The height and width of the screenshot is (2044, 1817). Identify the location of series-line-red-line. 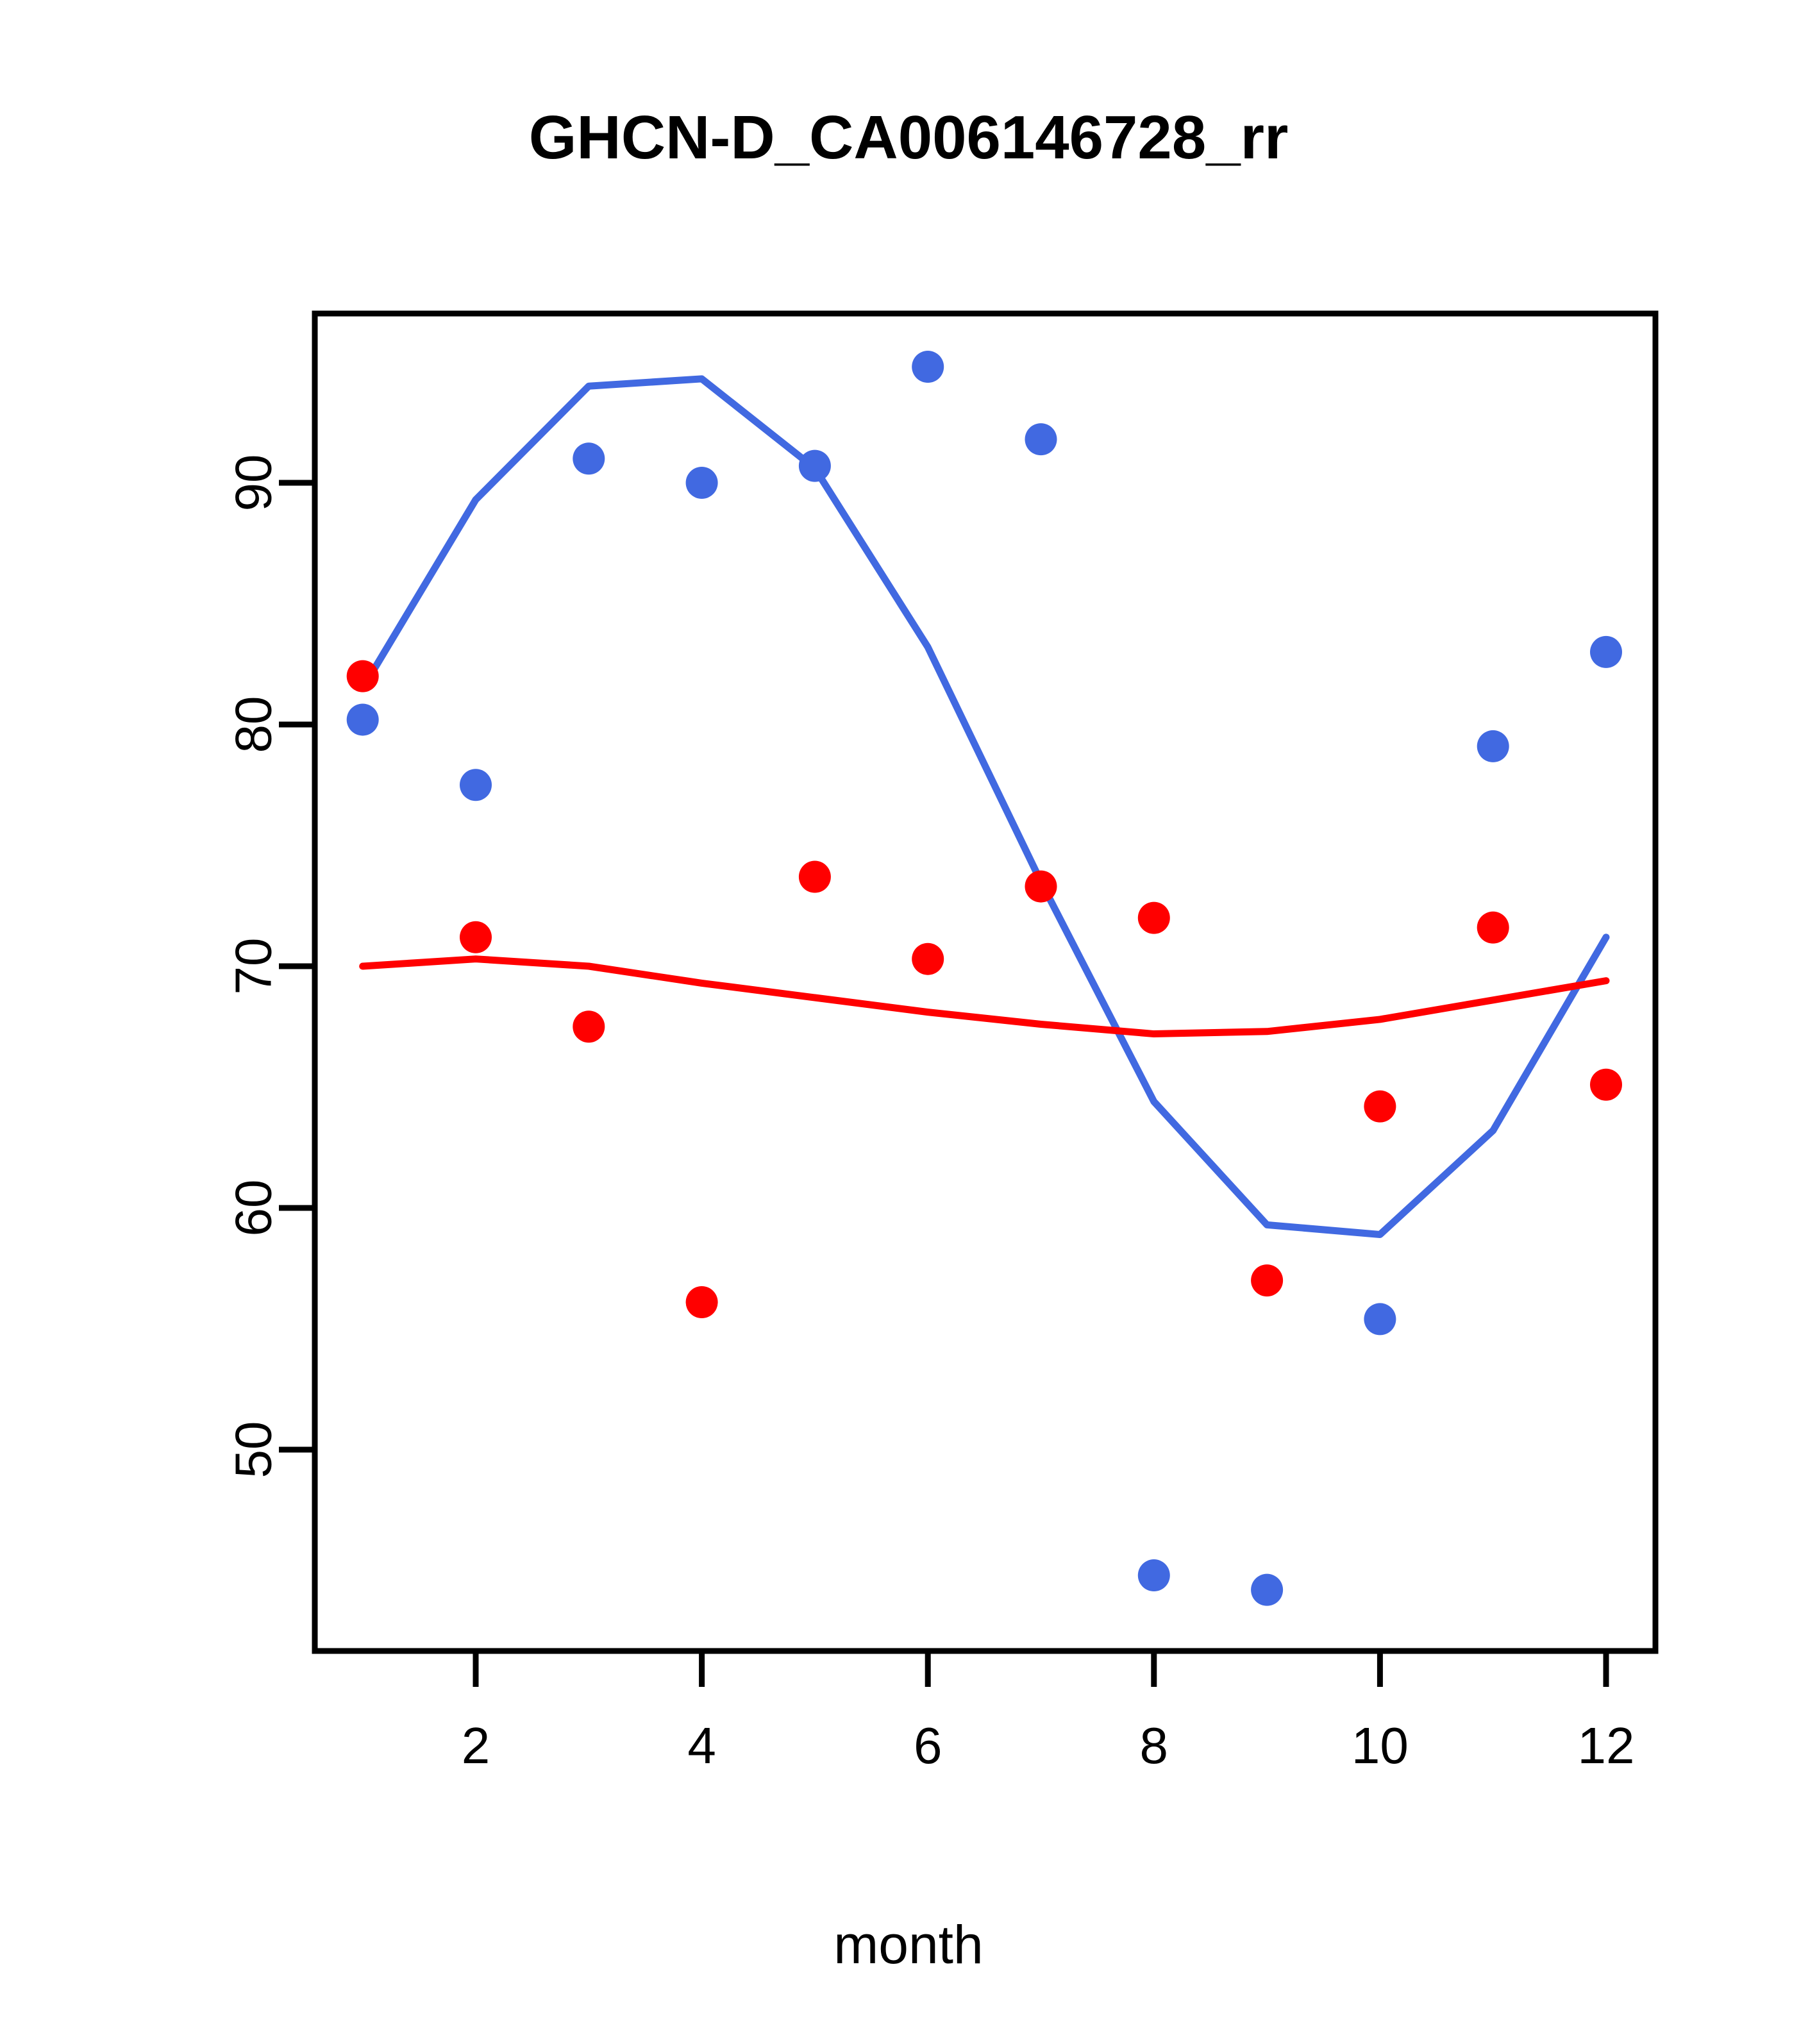
(984, 996).